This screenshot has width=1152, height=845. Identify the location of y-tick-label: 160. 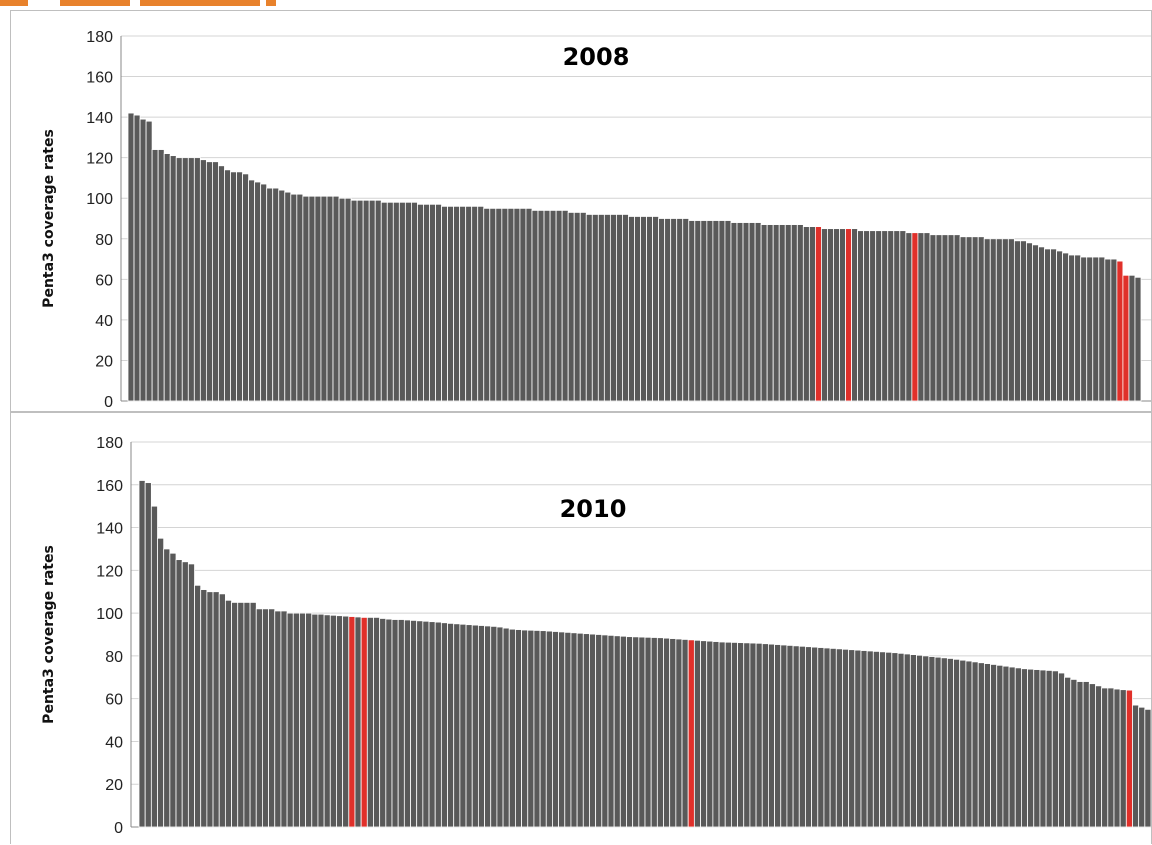
(109, 486).